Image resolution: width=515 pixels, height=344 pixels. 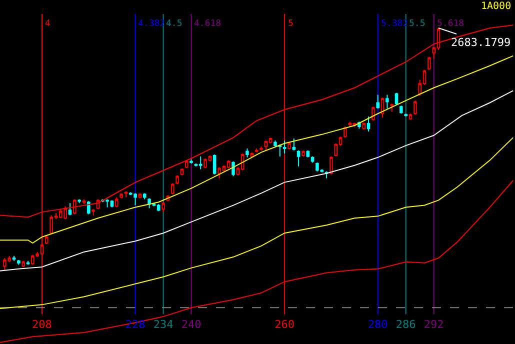 I want to click on text: 1A000, so click(x=496, y=6).